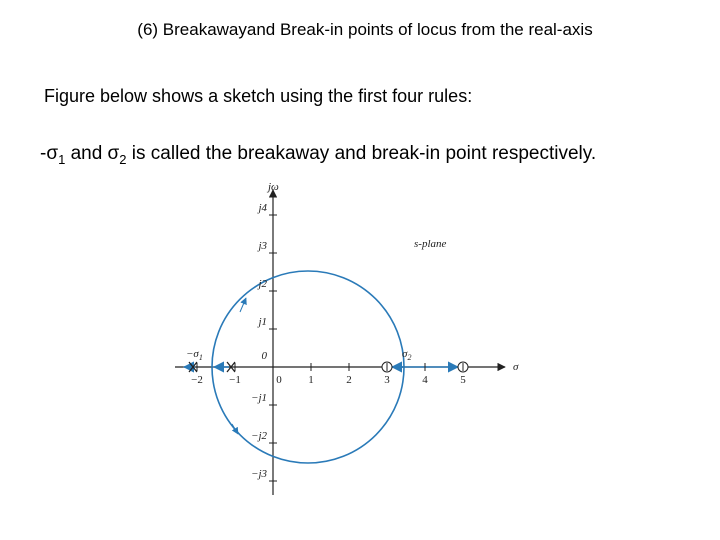  I want to click on text: -σ, so click(49, 153).